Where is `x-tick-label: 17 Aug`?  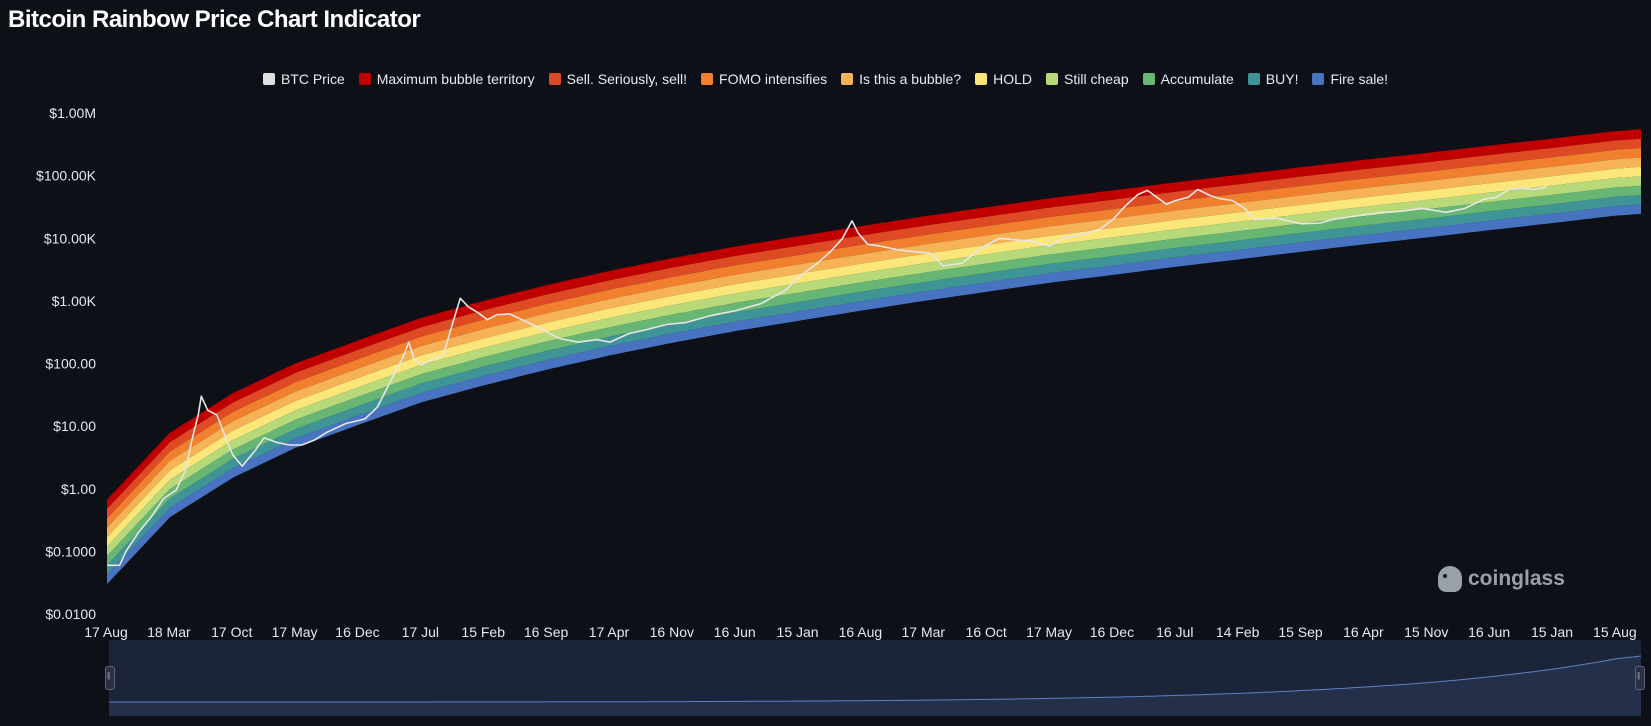
x-tick-label: 17 Aug is located at coordinates (106, 632).